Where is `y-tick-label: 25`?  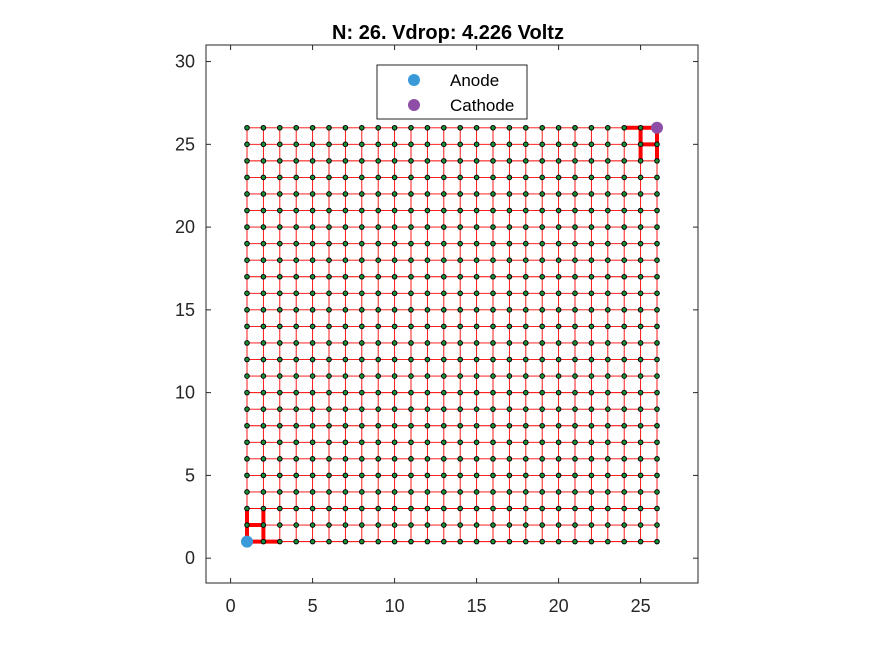 y-tick-label: 25 is located at coordinates (185, 144).